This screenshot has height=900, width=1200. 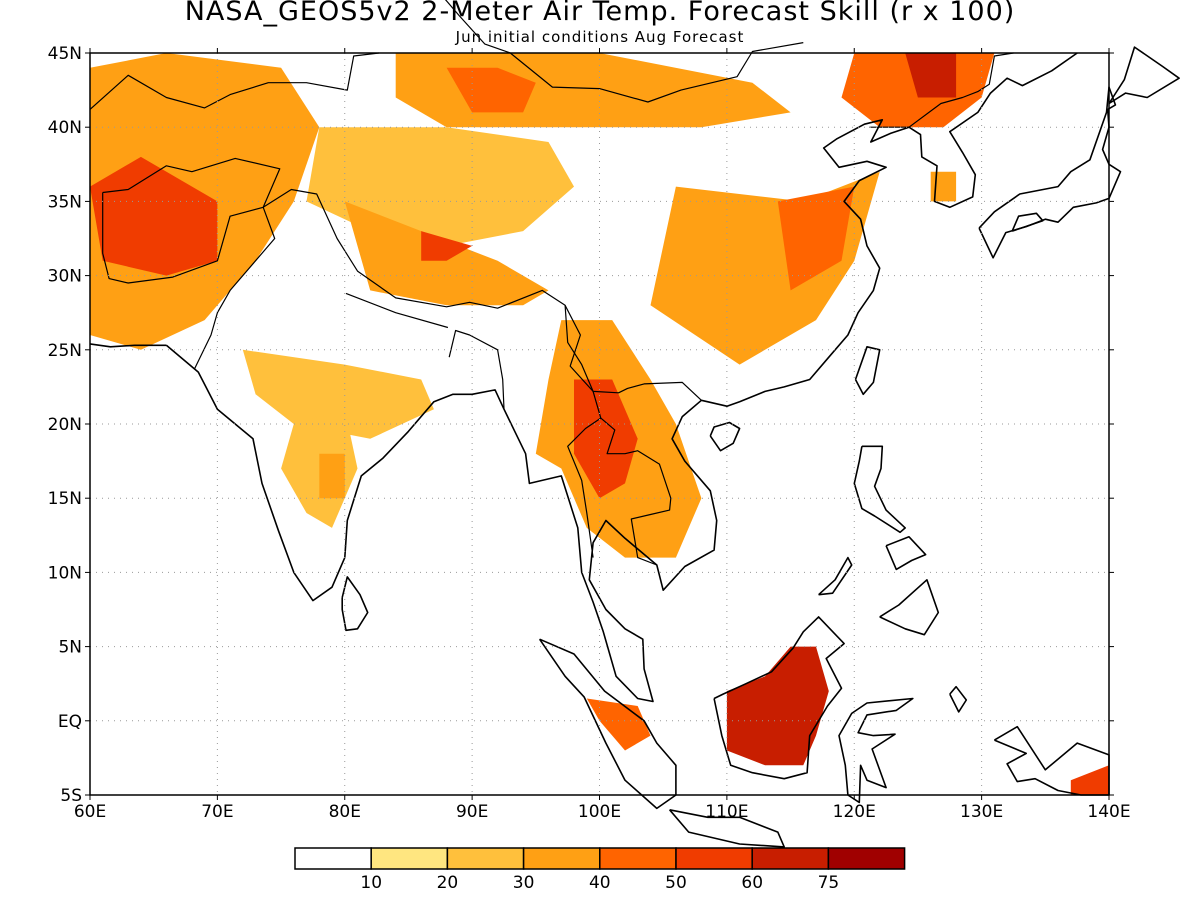 What do you see at coordinates (154, 216) in the screenshot?
I see `skill-region-central-asia-core` at bounding box center [154, 216].